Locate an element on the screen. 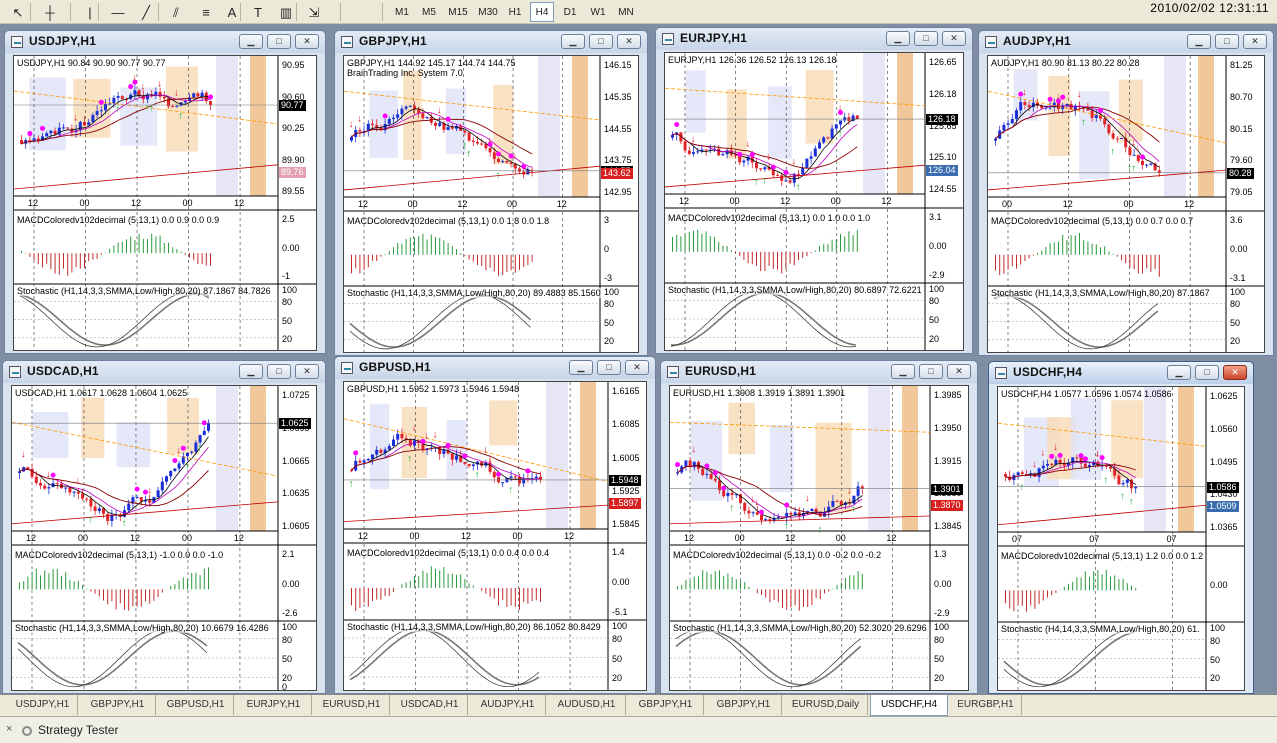  window-title: GBPUSD,H1 is located at coordinates (395, 367).